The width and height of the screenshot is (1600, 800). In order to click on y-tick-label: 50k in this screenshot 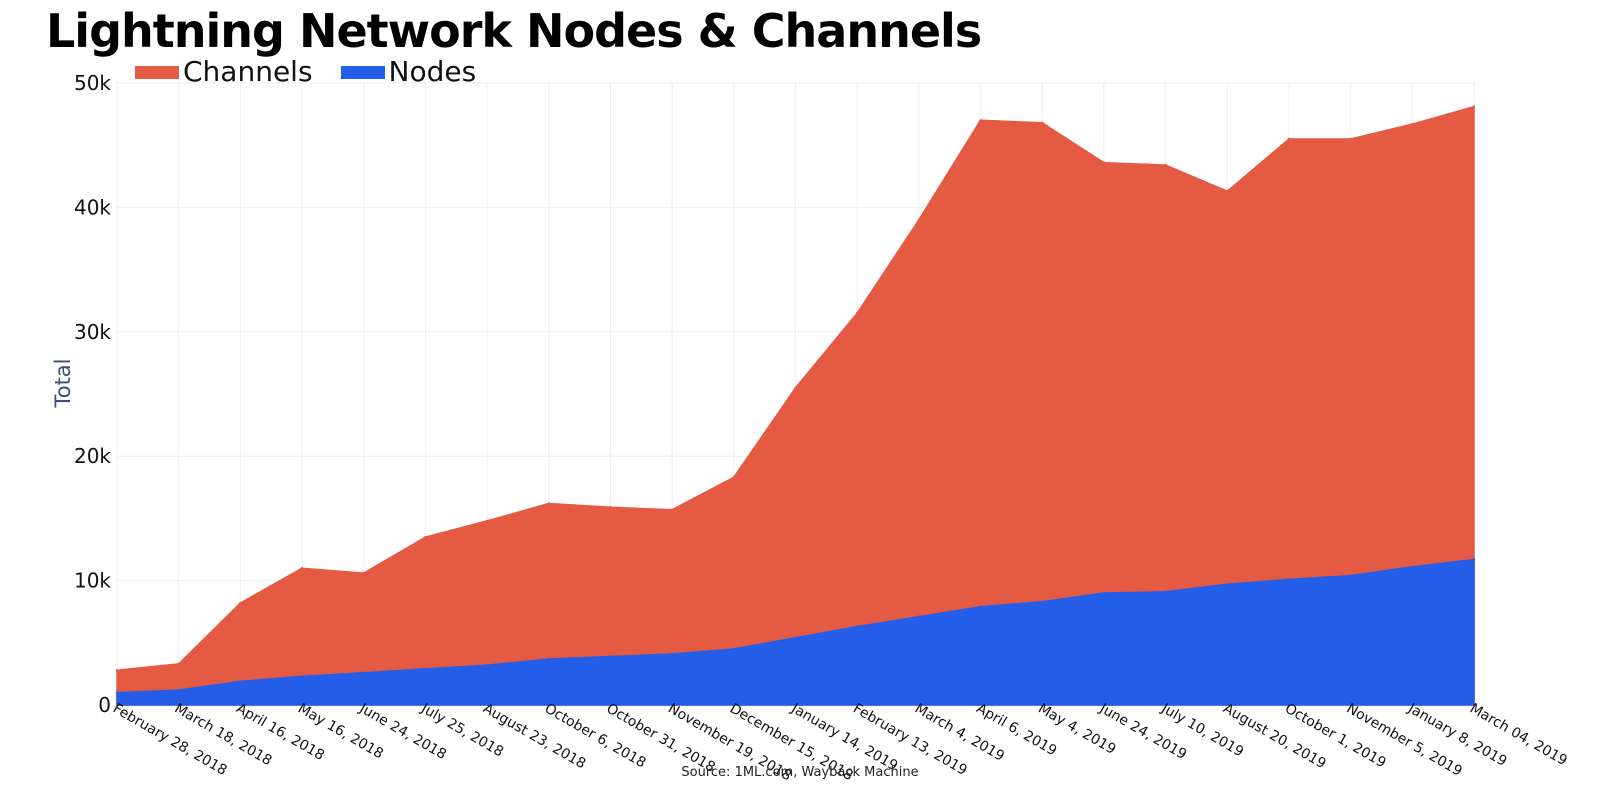, I will do `click(92, 83)`.